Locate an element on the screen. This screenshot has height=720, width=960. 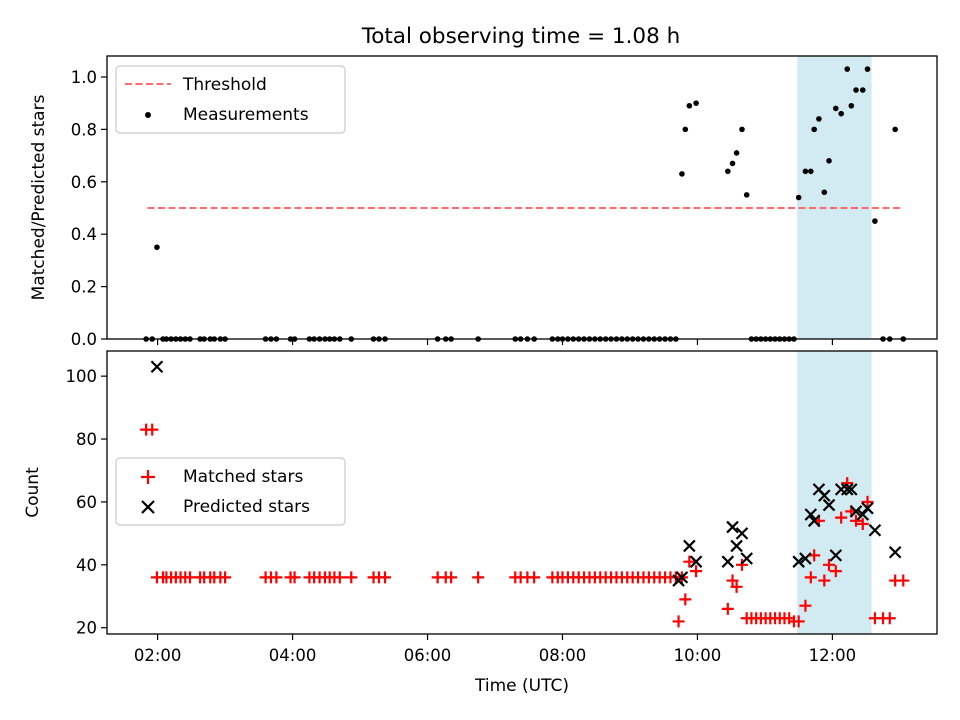
figure-title: Total observing time = 1.08 h is located at coordinates (521, 36).